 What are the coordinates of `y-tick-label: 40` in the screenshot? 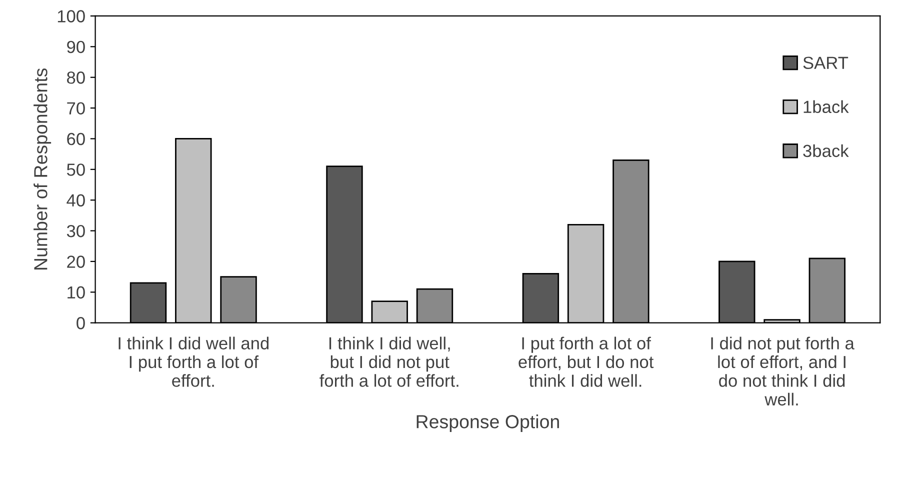 It's located at (75, 200).